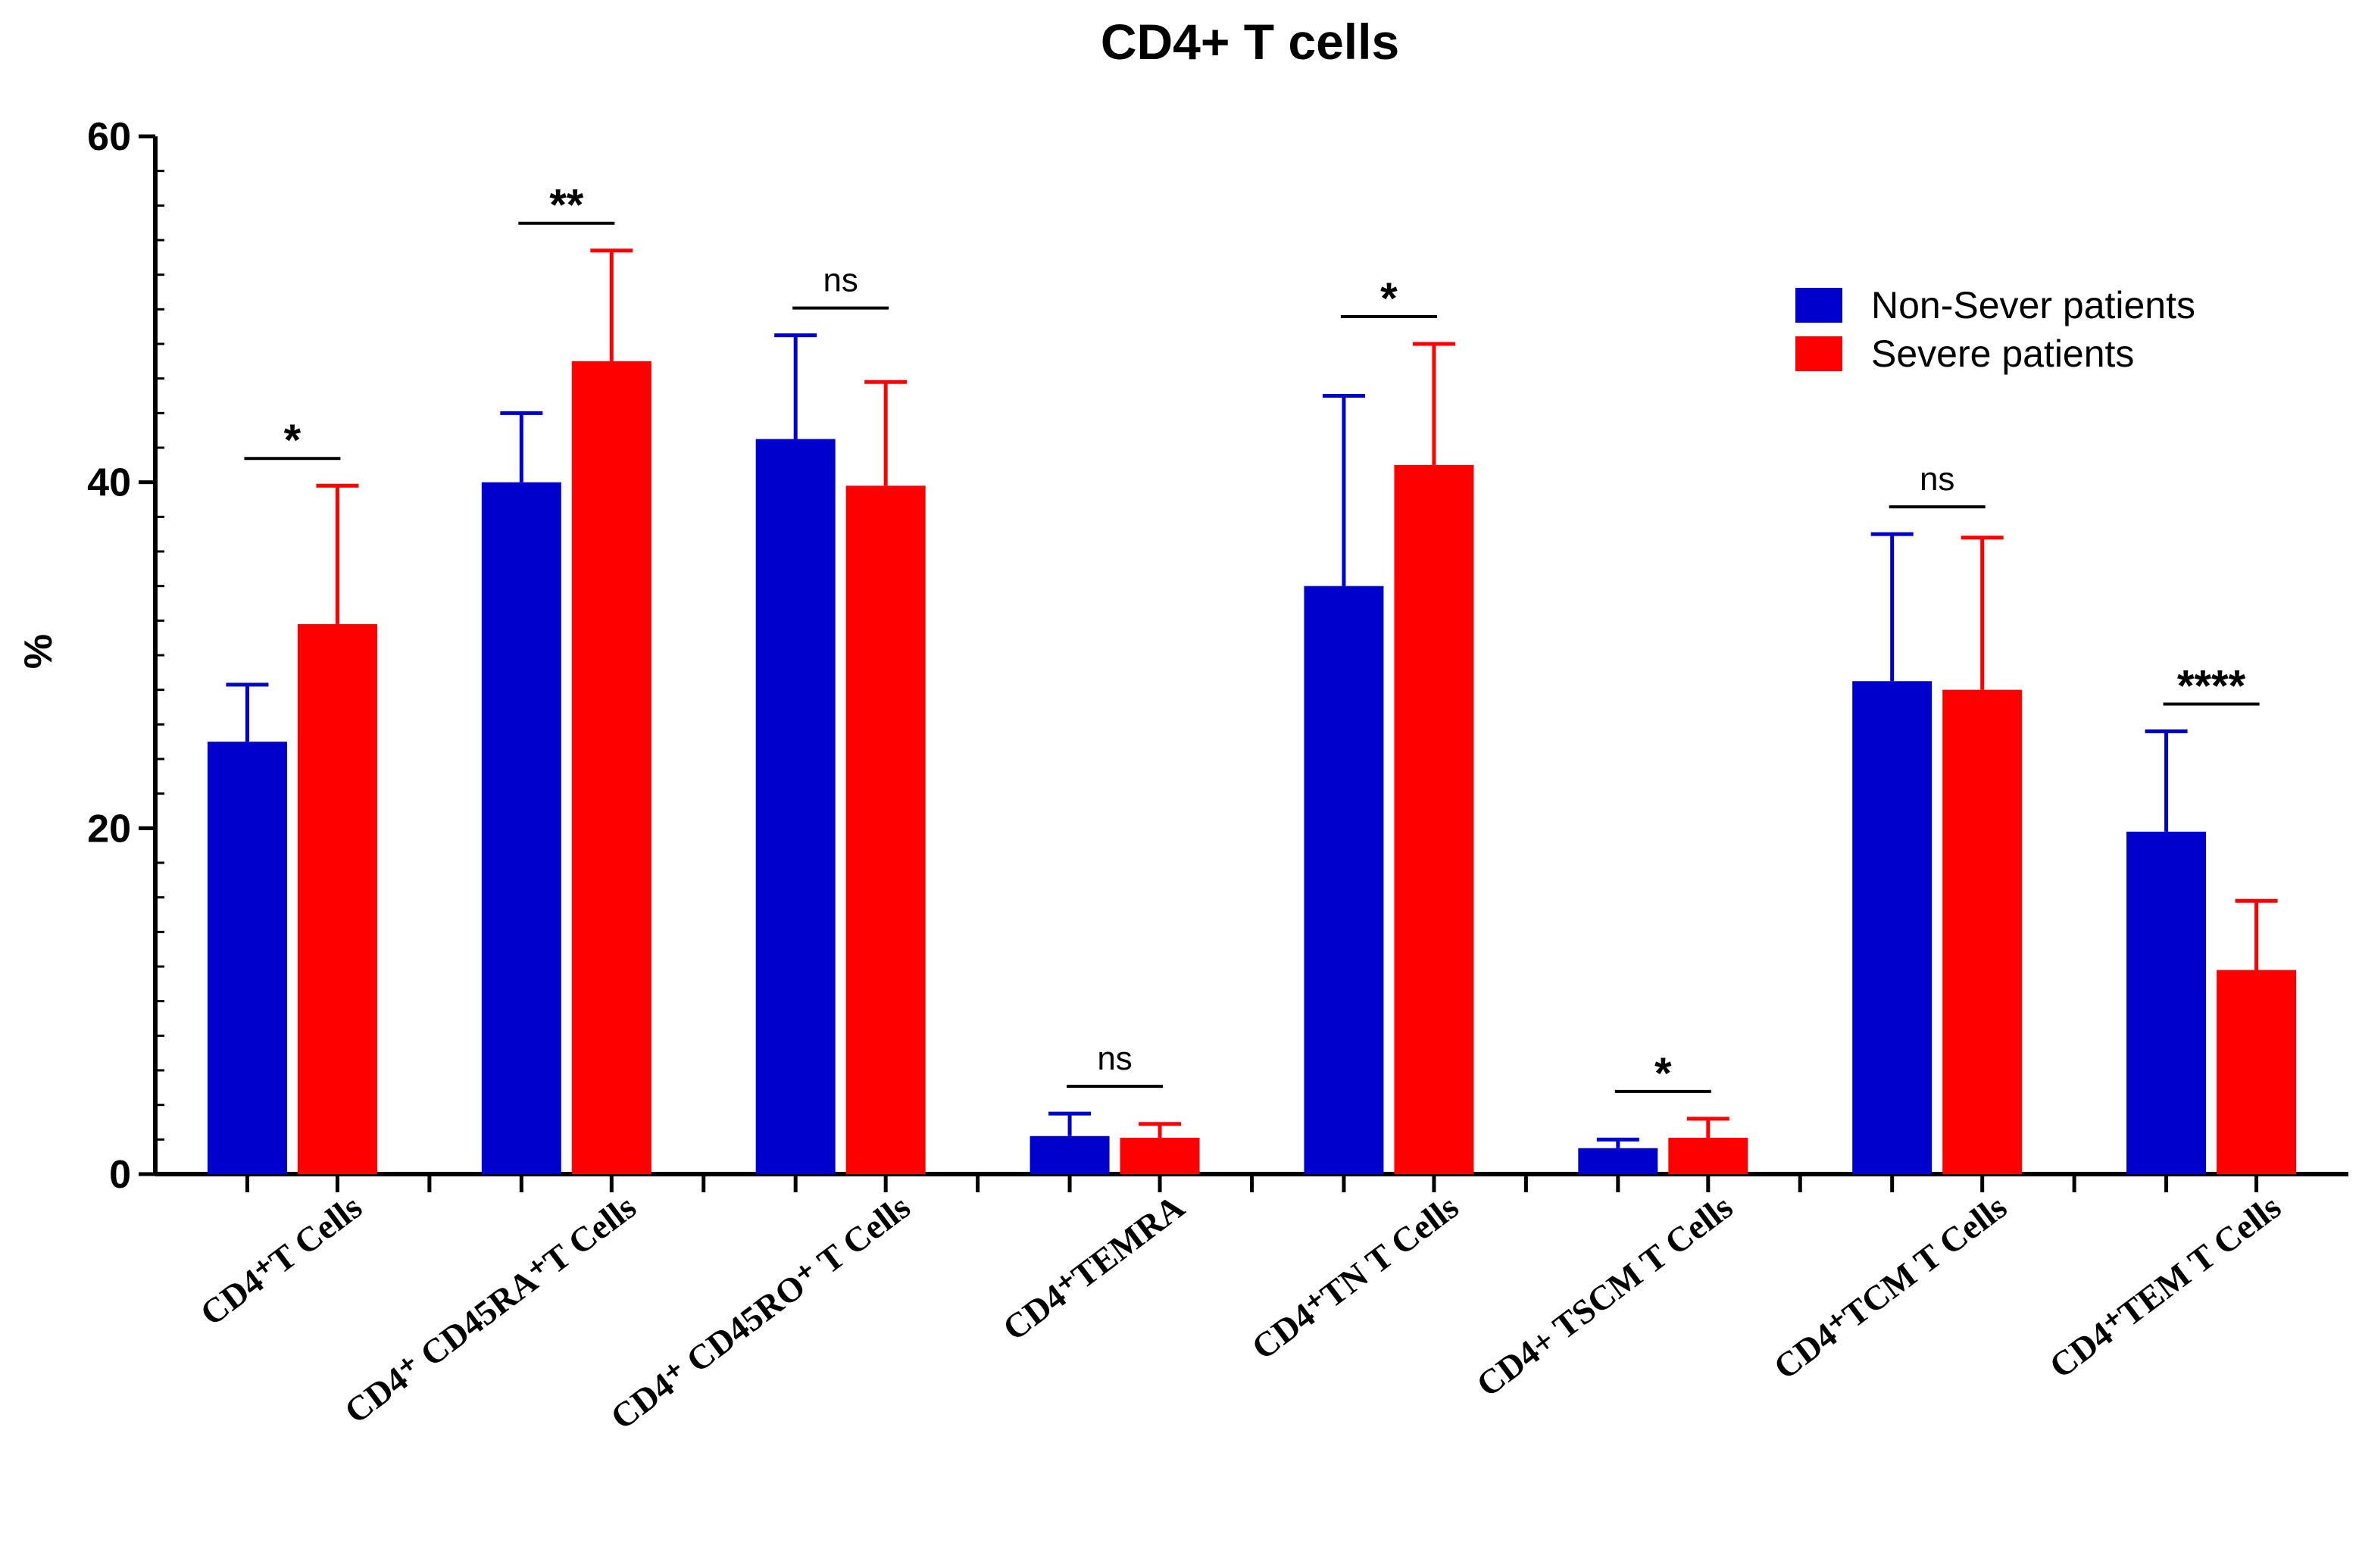 The width and height of the screenshot is (2359, 1568). Describe the element at coordinates (120, 1175) in the screenshot. I see `y-tick-label: 0` at that location.